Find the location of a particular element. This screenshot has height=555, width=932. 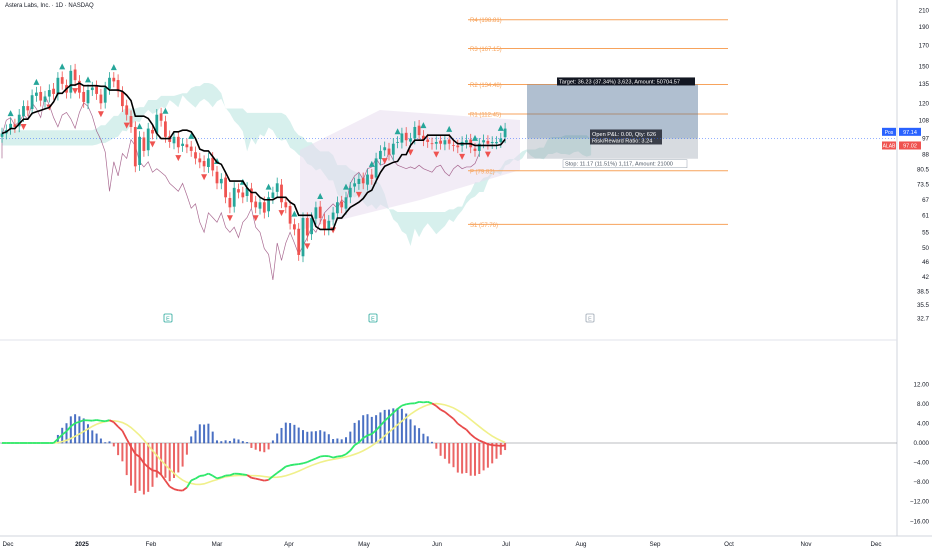

price-tick-17: 38.5 is located at coordinates (923, 291).